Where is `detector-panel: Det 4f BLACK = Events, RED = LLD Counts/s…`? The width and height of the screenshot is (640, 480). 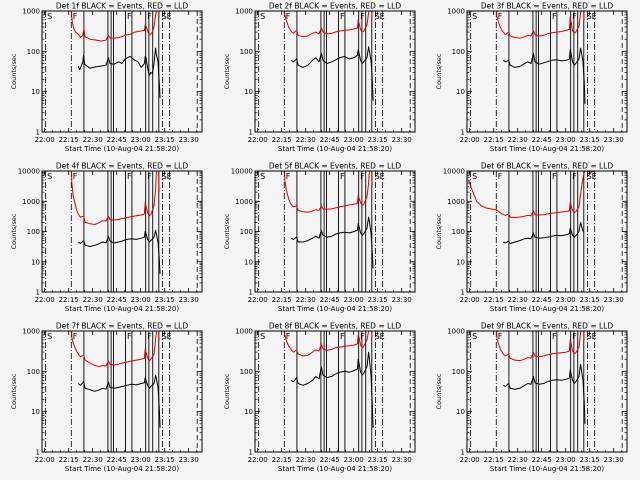
detector-panel: Det 4f BLACK = Events, RED = LLD Counts/s… is located at coordinates (106, 237).